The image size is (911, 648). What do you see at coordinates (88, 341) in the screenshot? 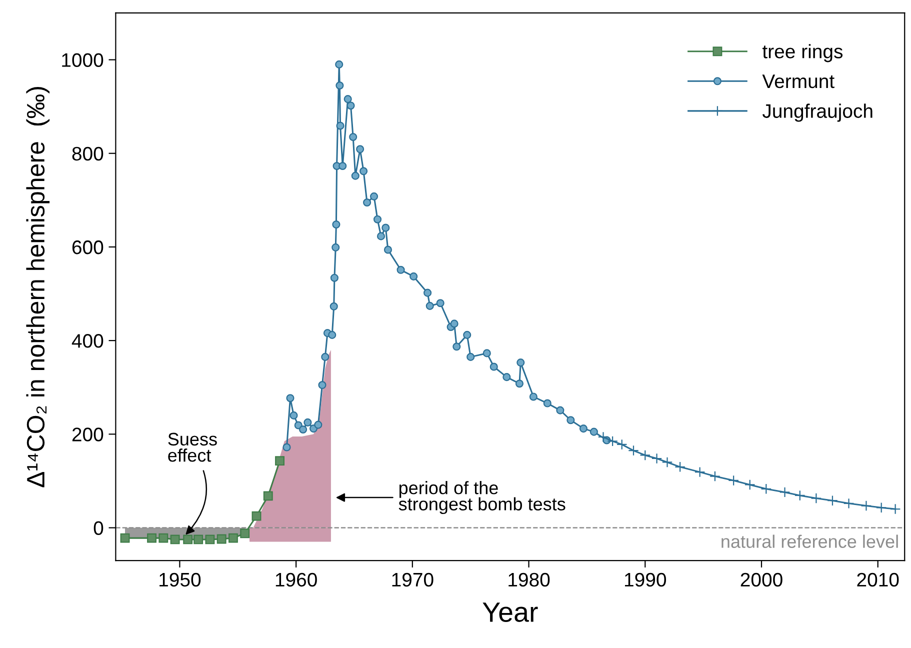
I see `y-tick-label: 400` at bounding box center [88, 341].